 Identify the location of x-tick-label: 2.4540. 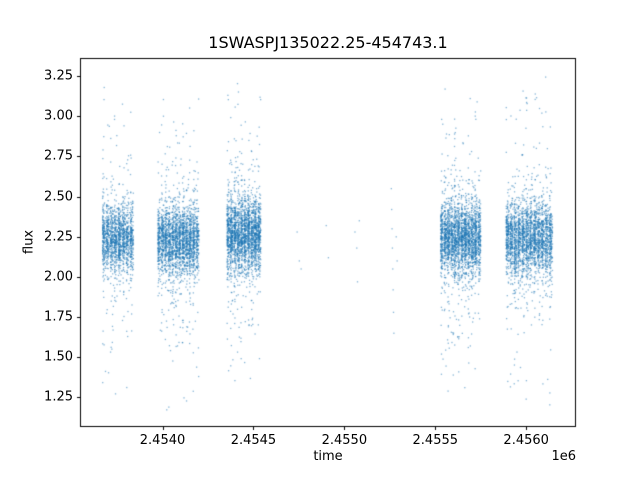
(162, 441).